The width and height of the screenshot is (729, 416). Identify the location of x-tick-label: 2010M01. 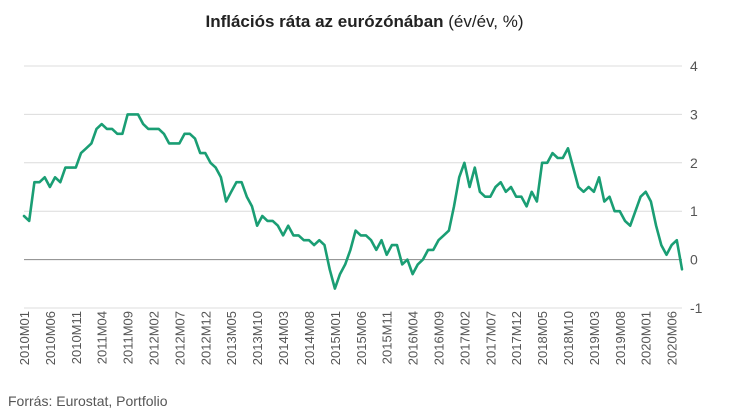
(24, 338).